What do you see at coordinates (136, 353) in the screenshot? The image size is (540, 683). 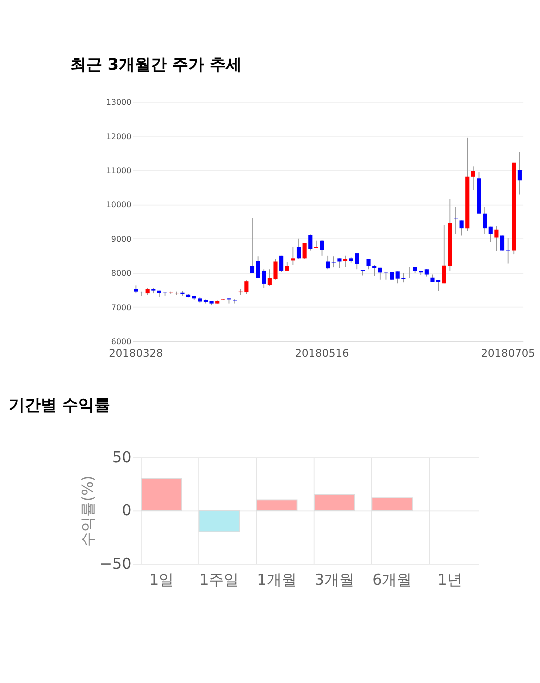 I see `x-tick-label: 20180328` at bounding box center [136, 353].